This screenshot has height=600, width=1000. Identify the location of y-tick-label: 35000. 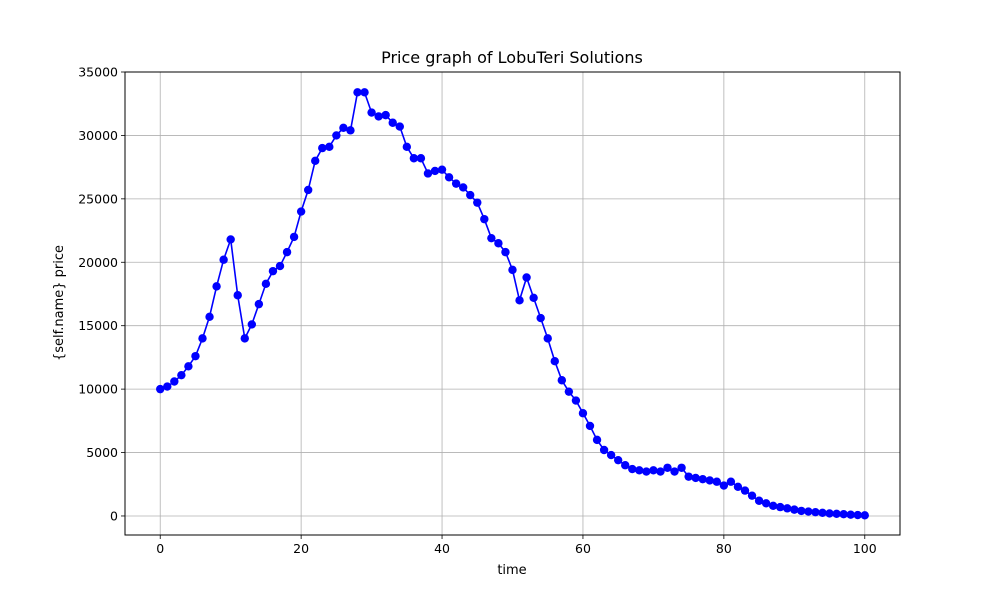
(98, 72).